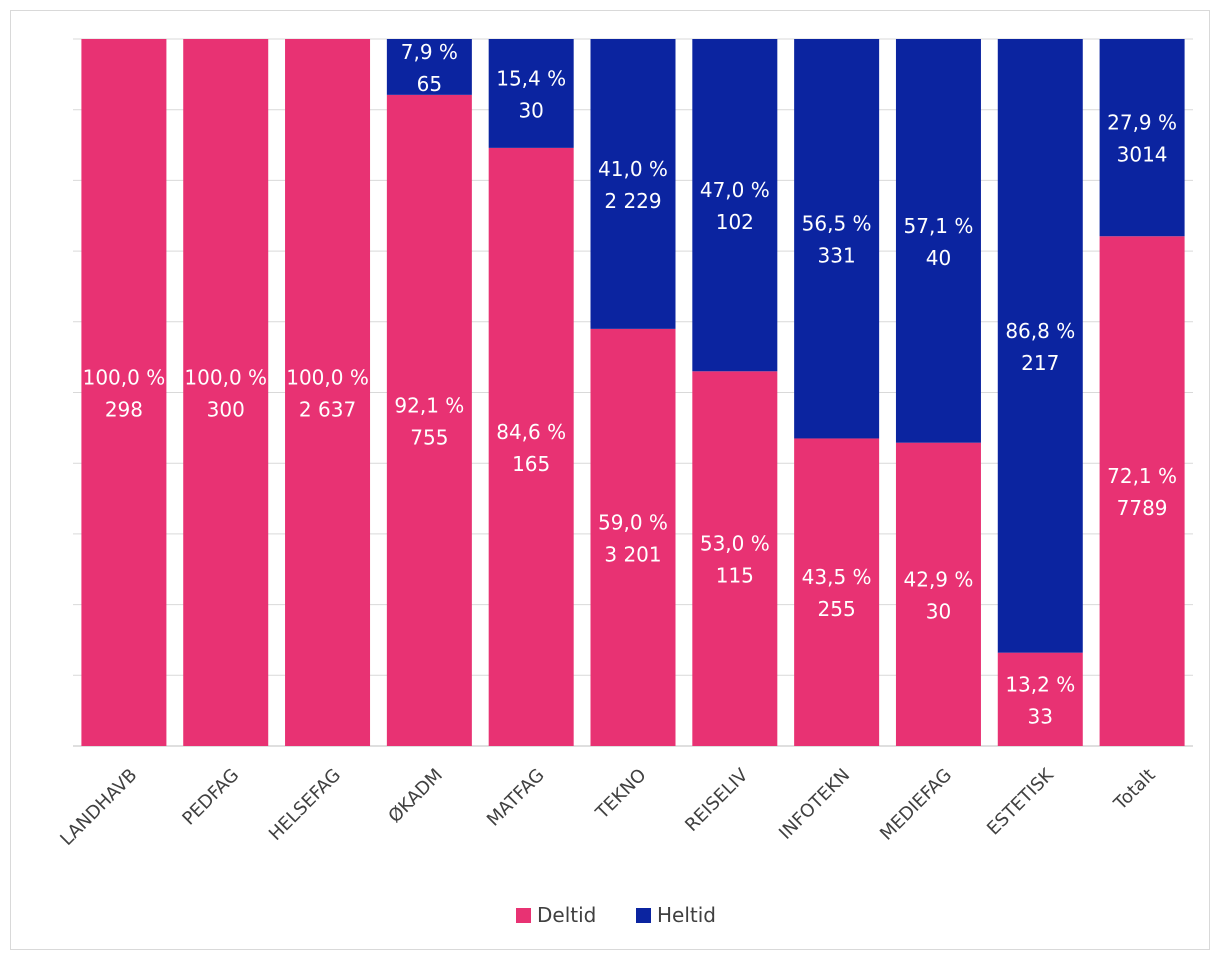 The height and width of the screenshot is (953, 1214). What do you see at coordinates (531, 447) in the screenshot?
I see `bar-deltid-matfag` at bounding box center [531, 447].